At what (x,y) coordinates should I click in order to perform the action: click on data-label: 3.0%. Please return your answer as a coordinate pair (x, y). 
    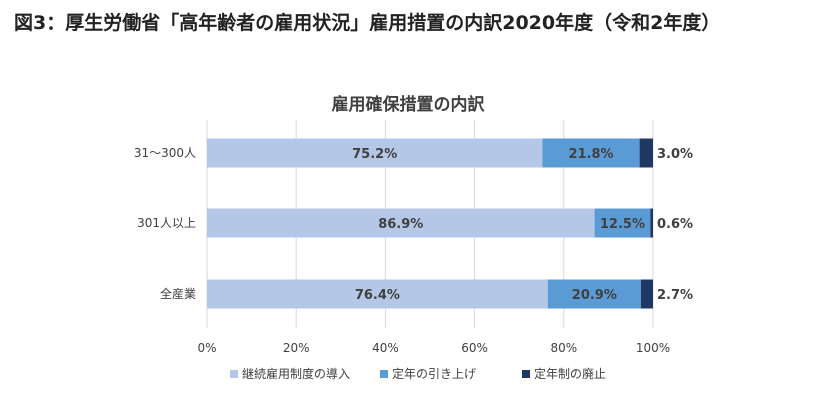
    Looking at the image, I should click on (675, 154).